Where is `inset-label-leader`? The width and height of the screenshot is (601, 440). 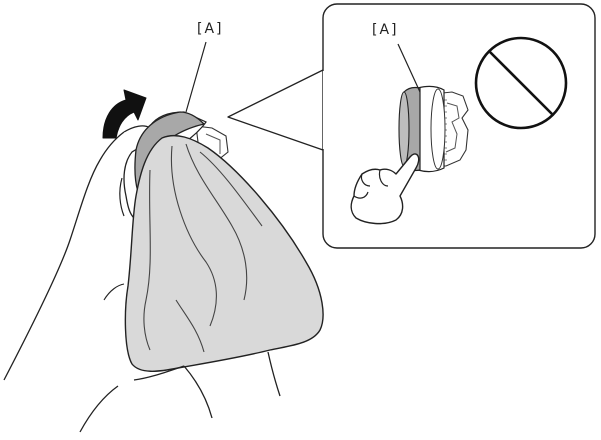
inset-label-leader is located at coordinates (409, 68).